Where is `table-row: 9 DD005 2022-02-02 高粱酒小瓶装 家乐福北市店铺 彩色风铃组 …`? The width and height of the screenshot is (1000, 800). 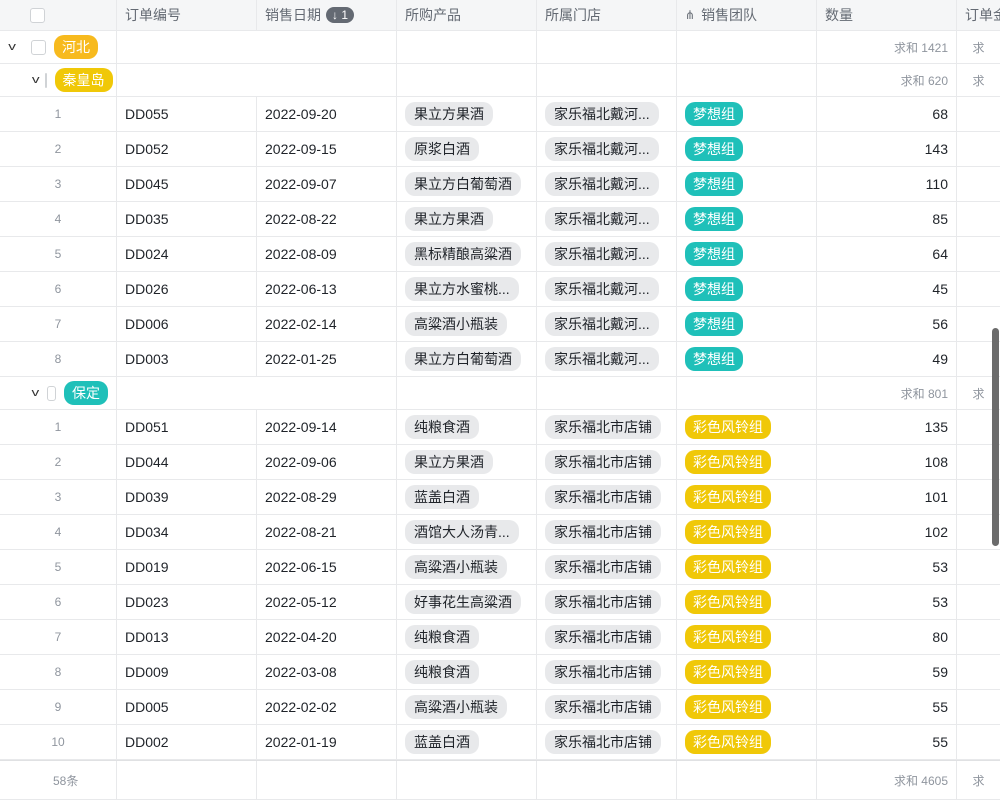 table-row: 9 DD005 2022-02-02 高粱酒小瓶装 家乐福北市店铺 彩色风铃组 … is located at coordinates (500, 707).